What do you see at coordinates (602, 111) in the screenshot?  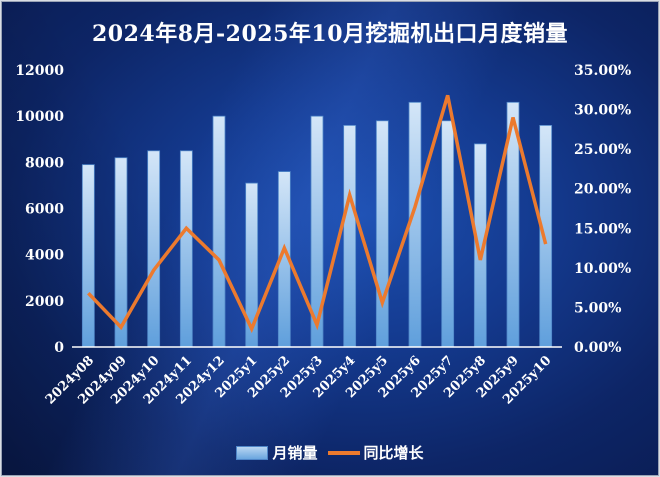 I see `right-axis-tick: 30.00%` at bounding box center [602, 111].